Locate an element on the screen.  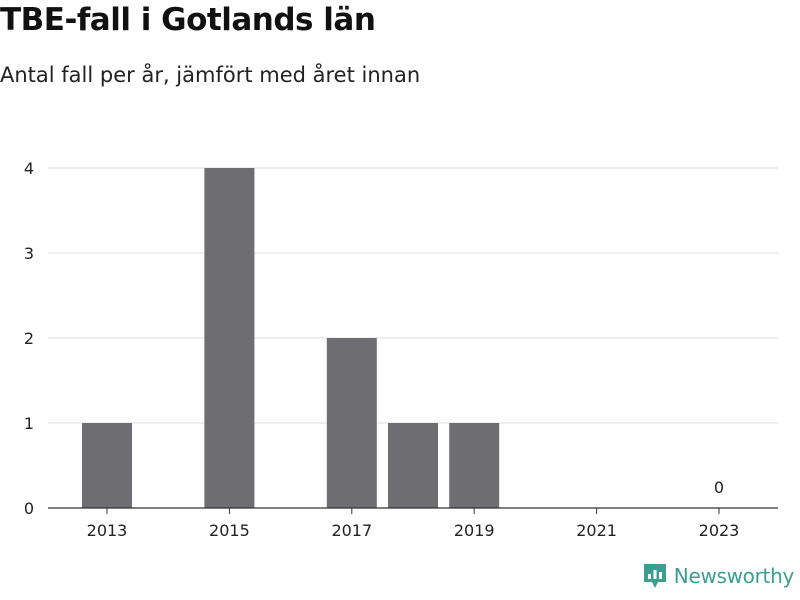
y-tick-label: 3 is located at coordinates (29, 253).